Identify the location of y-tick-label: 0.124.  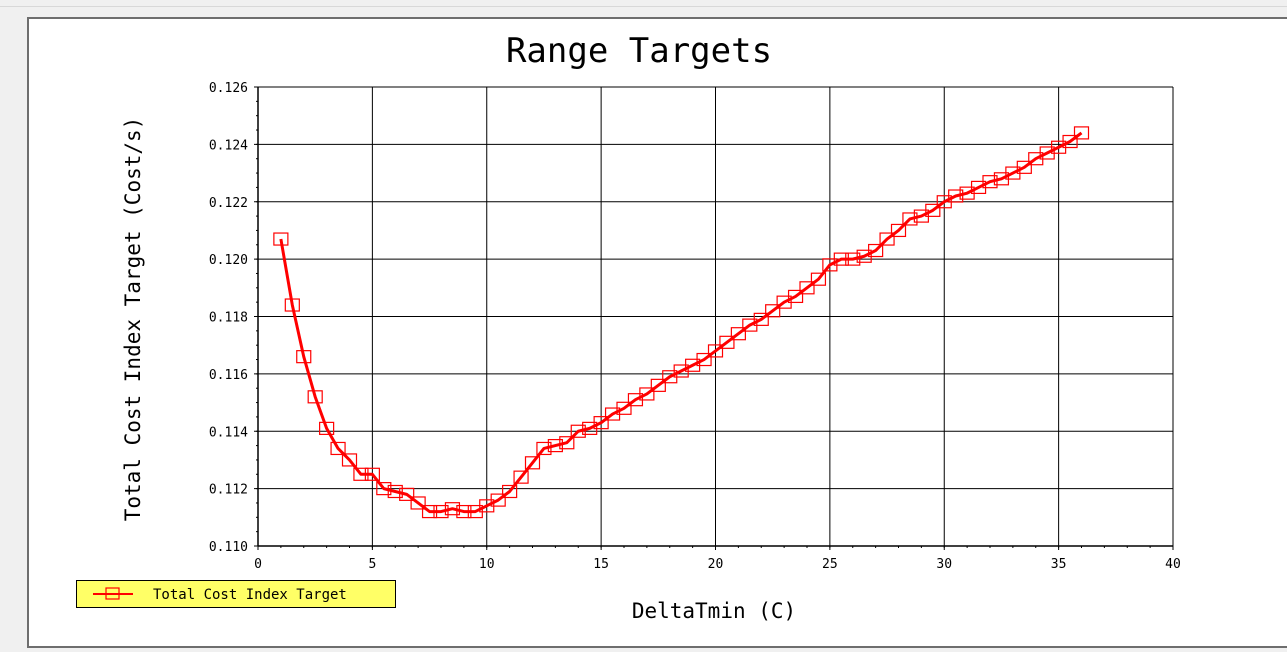
(228, 145).